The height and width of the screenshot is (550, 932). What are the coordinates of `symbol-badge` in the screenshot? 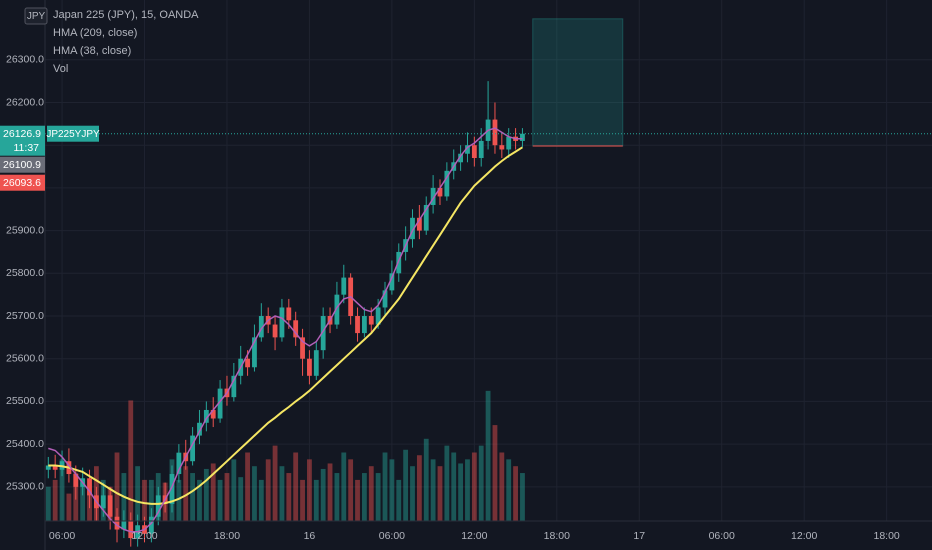 It's located at (73, 133).